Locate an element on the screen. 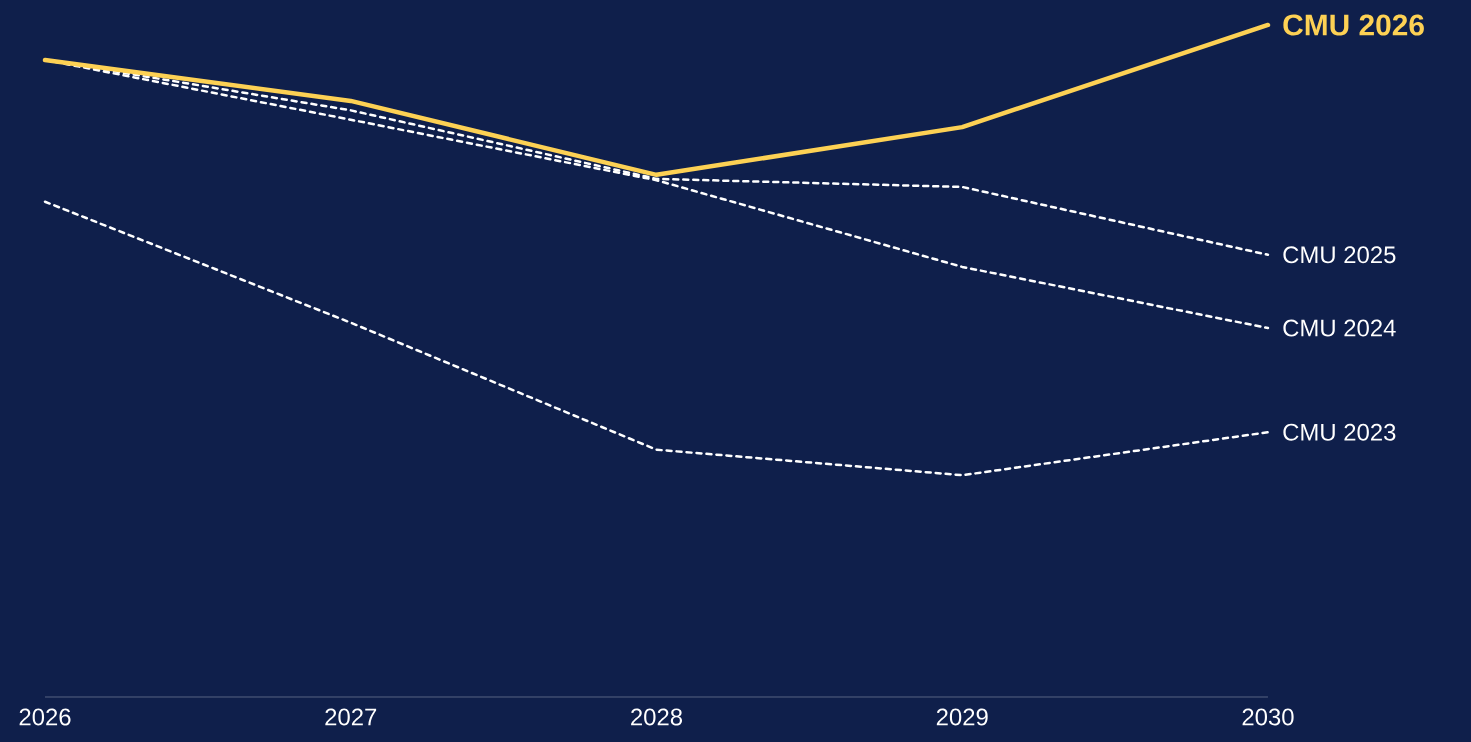 The width and height of the screenshot is (1471, 742). series-label: CMU 2024 is located at coordinates (1339, 328).